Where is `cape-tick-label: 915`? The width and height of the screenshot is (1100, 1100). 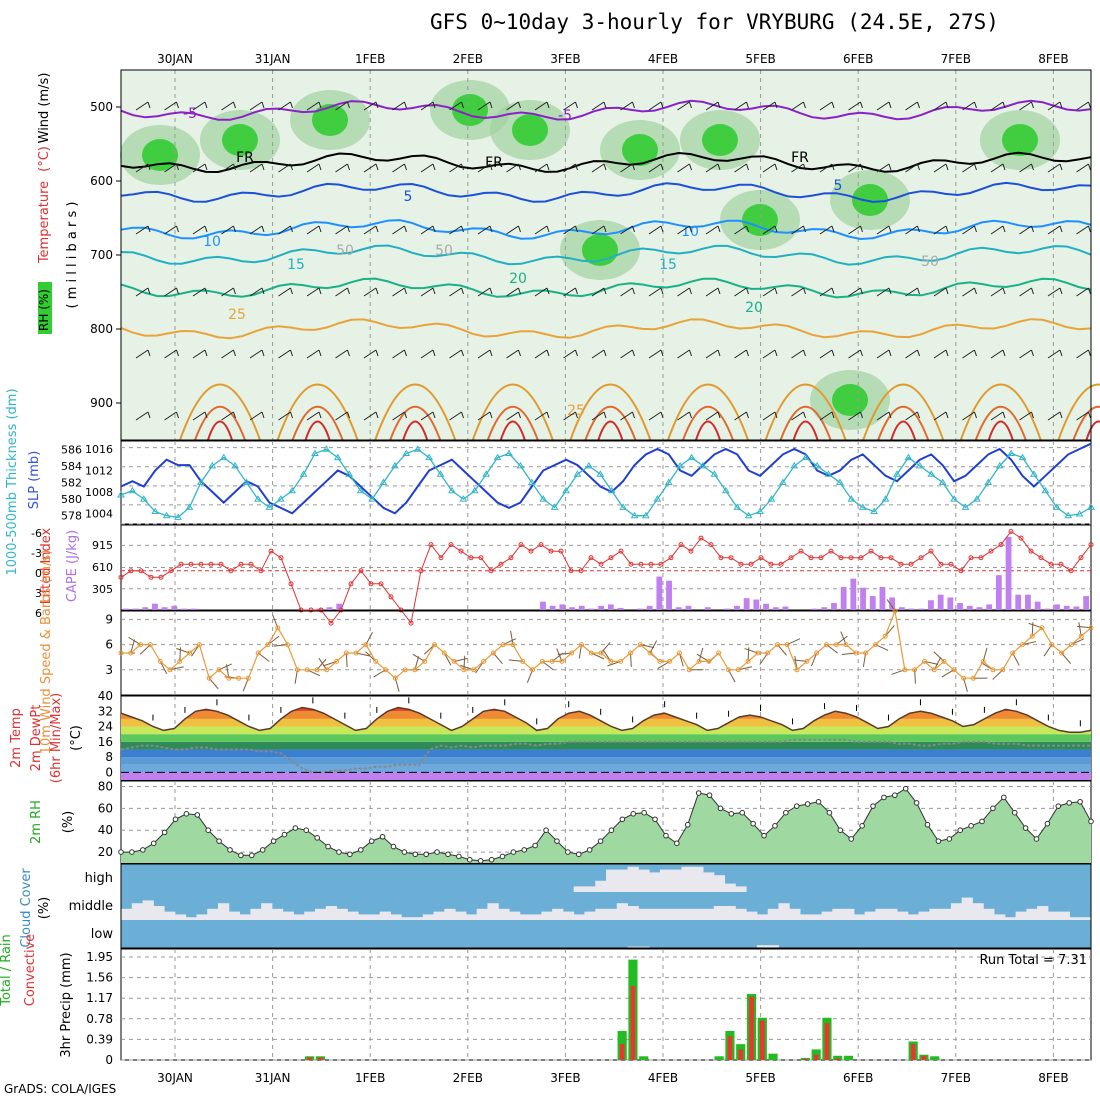
cape-tick-label: 915 is located at coordinates (102, 545).